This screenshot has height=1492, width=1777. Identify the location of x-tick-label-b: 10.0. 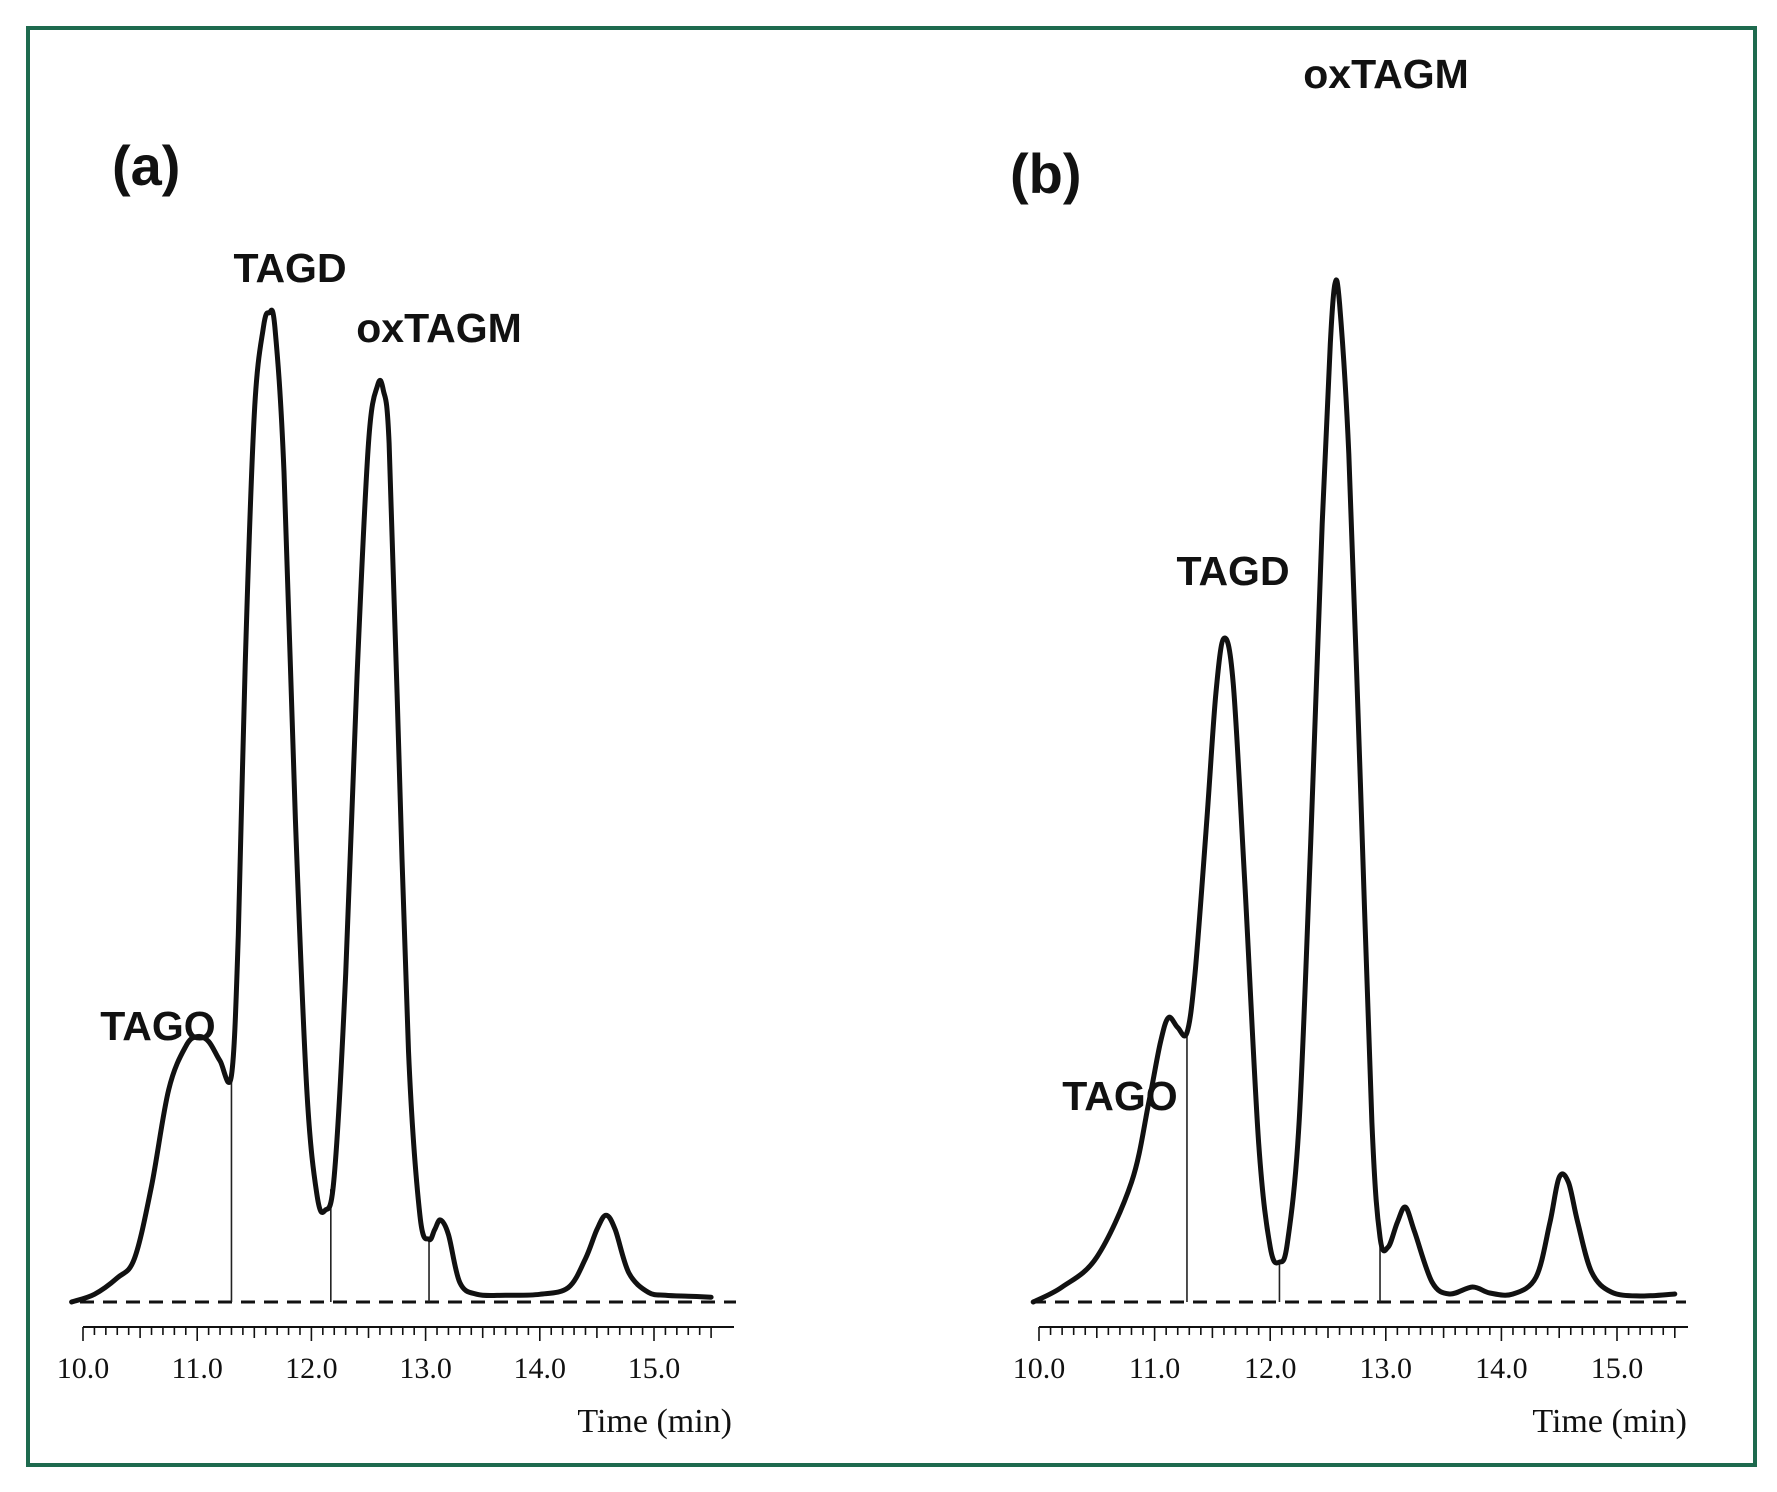
(1039, 1368).